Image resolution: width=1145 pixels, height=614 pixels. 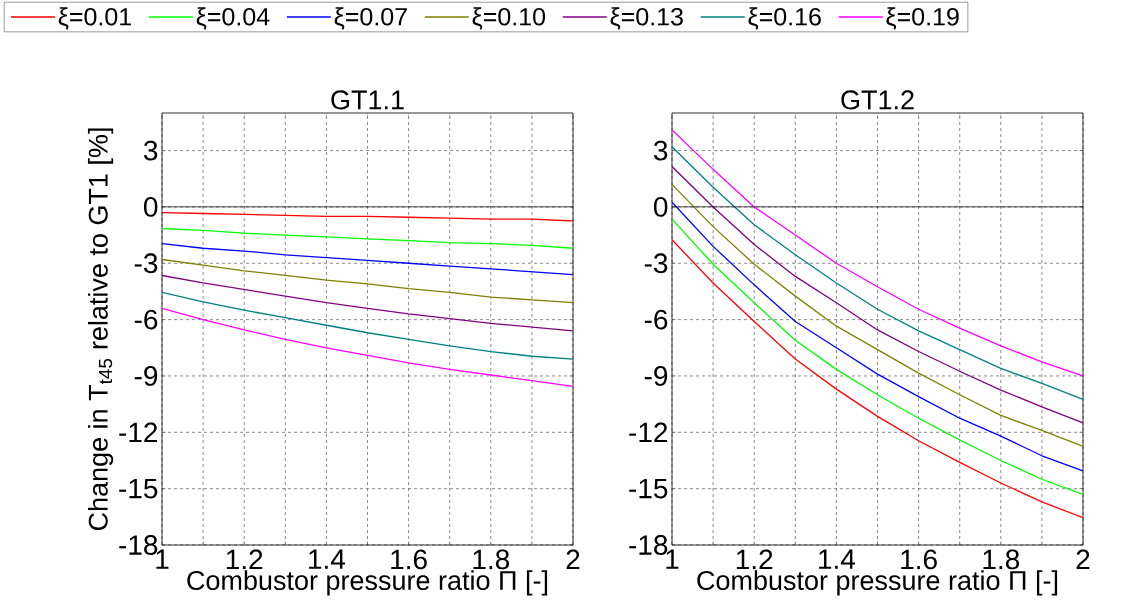 What do you see at coordinates (922, 18) in the screenshot?
I see `legend-label: ξ=0.19` at bounding box center [922, 18].